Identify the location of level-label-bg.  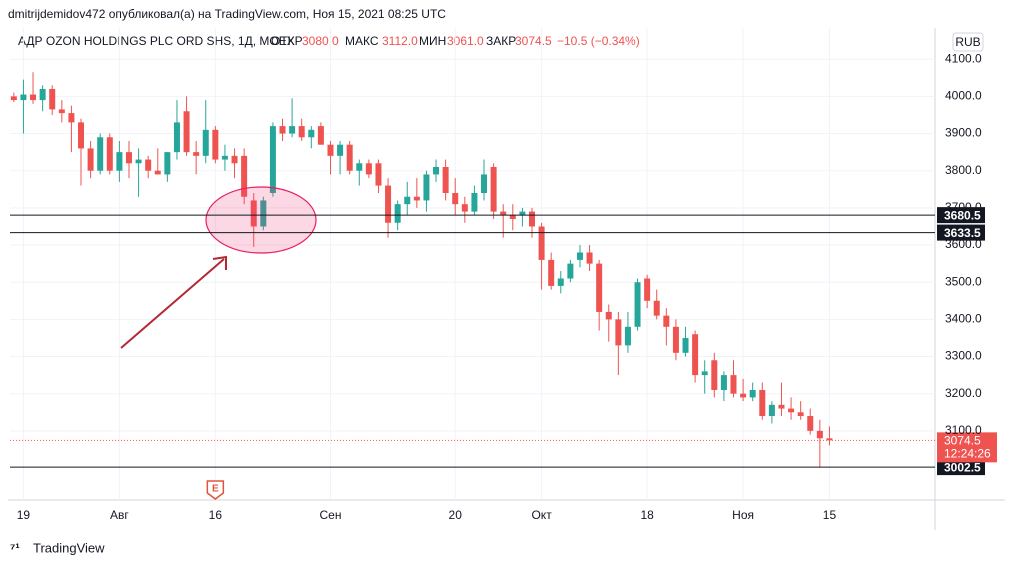
(961, 232).